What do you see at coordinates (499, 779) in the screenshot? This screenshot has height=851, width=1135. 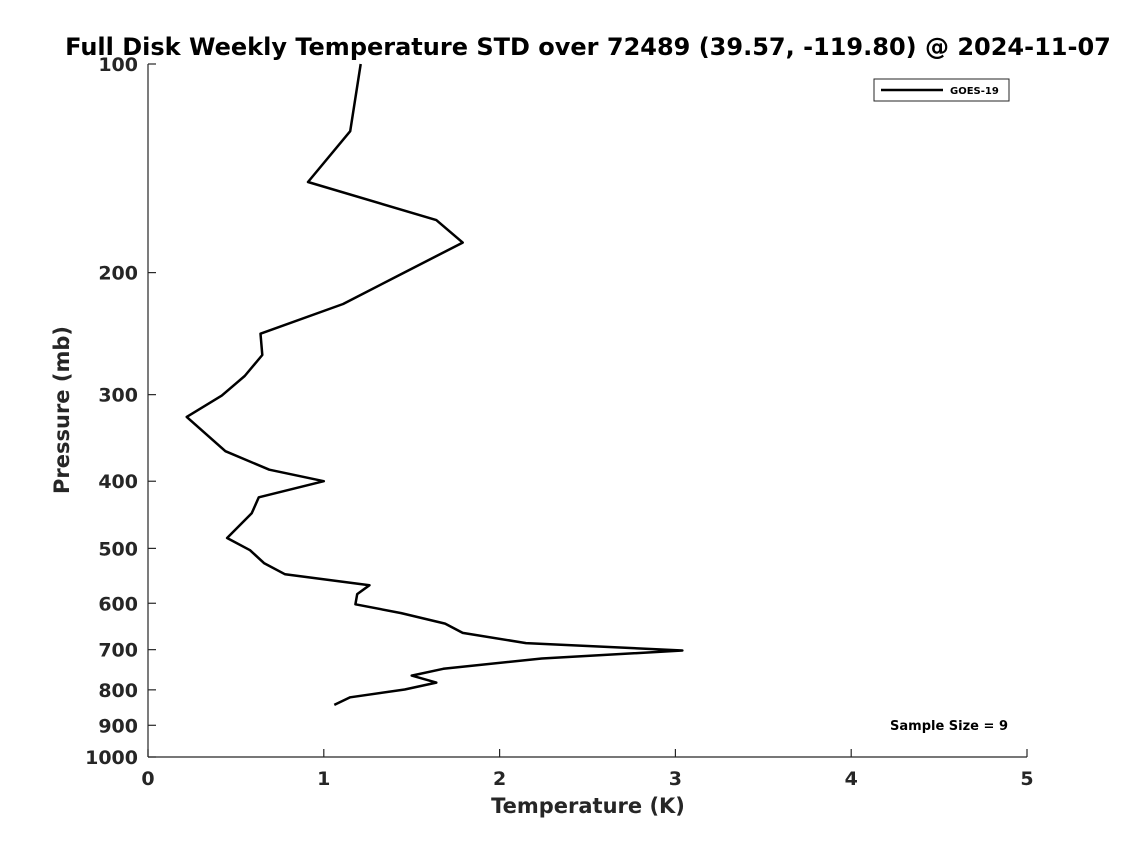 I see `x-tick-label: 2` at bounding box center [499, 779].